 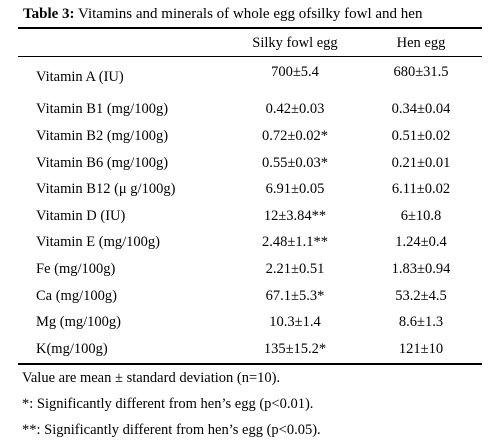 What do you see at coordinates (421, 163) in the screenshot?
I see `row-vitamin-b6-hen: 0.21±0.01` at bounding box center [421, 163].